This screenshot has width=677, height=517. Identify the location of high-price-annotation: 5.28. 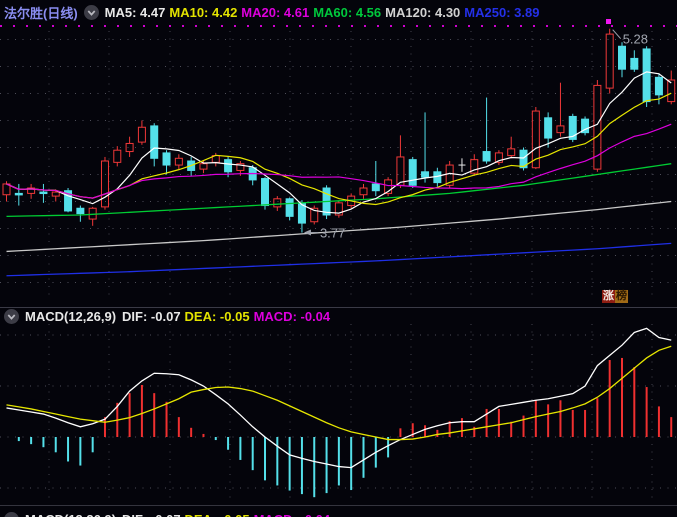
(635, 39).